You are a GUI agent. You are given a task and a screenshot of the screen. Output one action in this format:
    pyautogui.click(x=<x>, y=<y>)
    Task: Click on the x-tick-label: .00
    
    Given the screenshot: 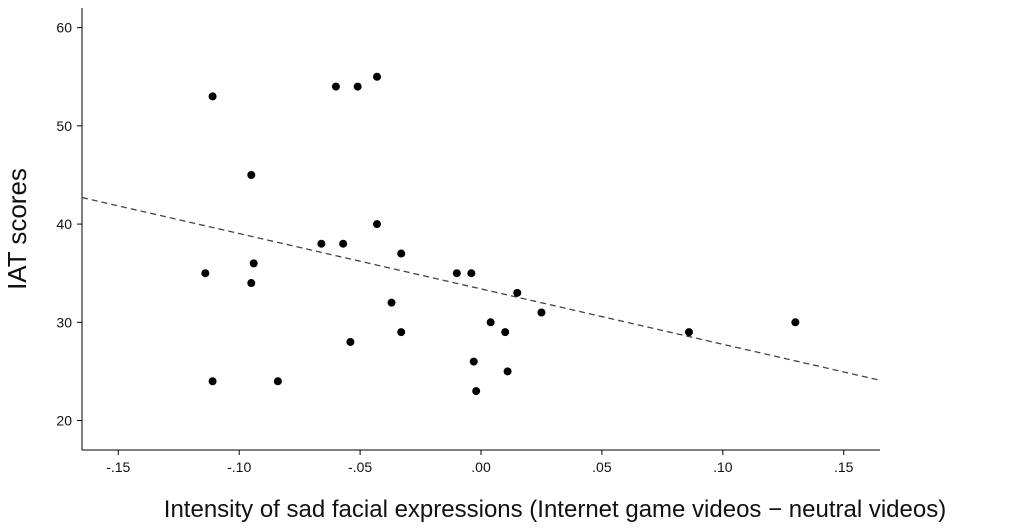 What is the action you would take?
    pyautogui.click(x=481, y=467)
    